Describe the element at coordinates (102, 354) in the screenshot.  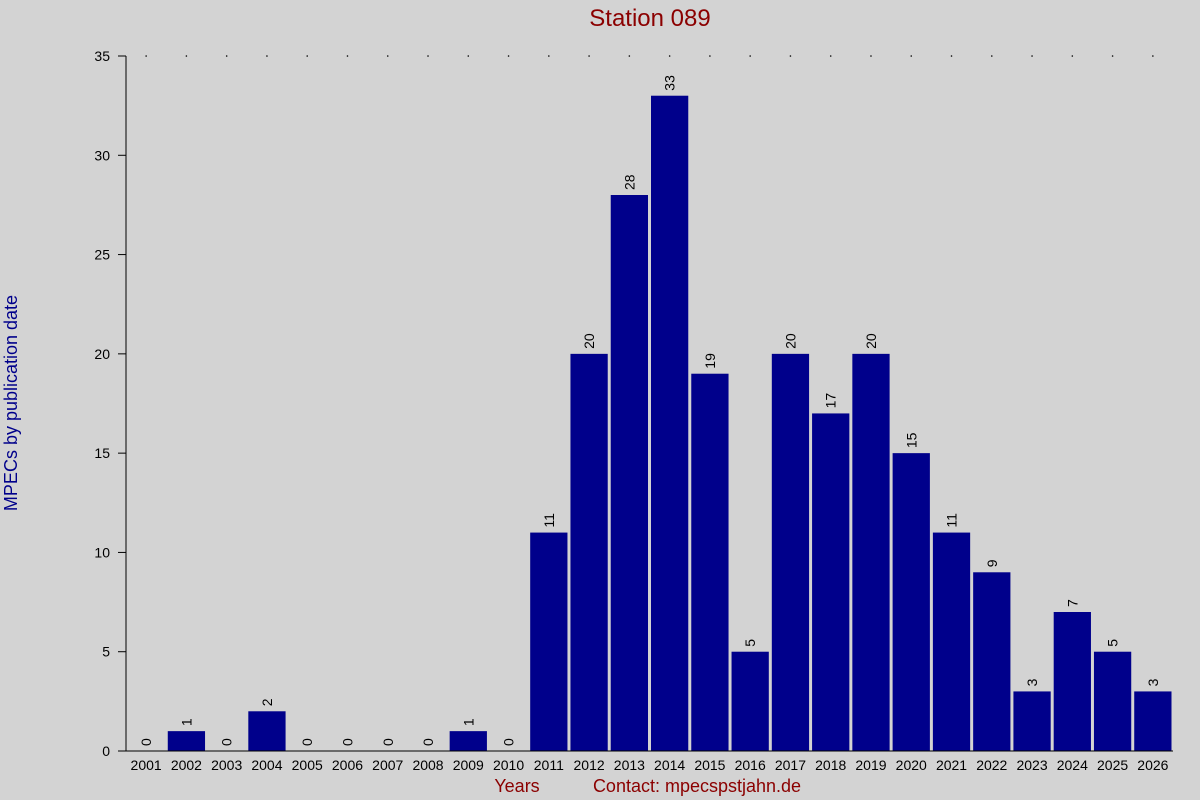
I see `y-tick-label-20: 20` at that location.